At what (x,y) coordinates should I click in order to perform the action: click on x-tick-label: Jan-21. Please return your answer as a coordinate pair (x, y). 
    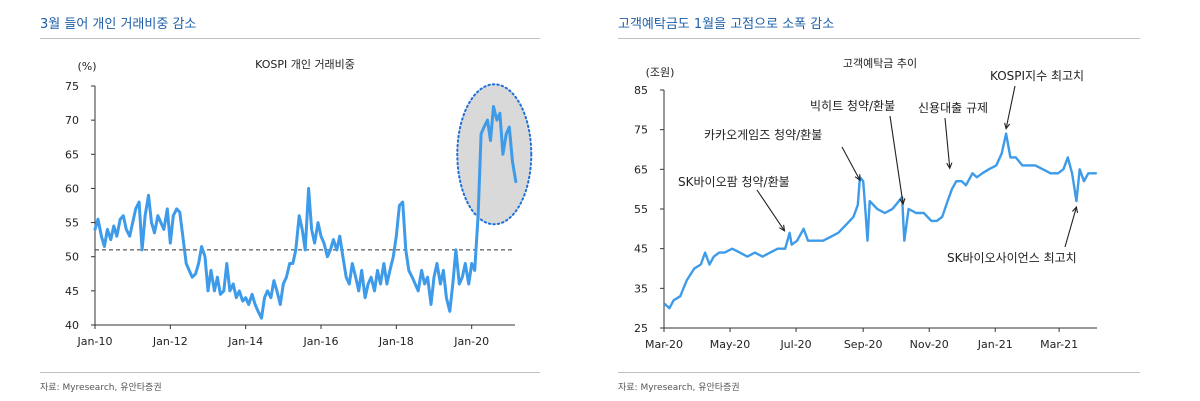
    Looking at the image, I should click on (995, 344).